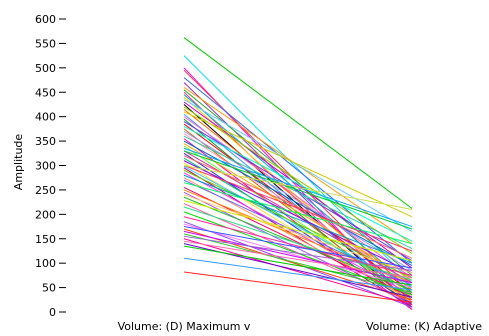  What do you see at coordinates (45, 117) in the screenshot?
I see `y-tick-label: 400` at bounding box center [45, 117].